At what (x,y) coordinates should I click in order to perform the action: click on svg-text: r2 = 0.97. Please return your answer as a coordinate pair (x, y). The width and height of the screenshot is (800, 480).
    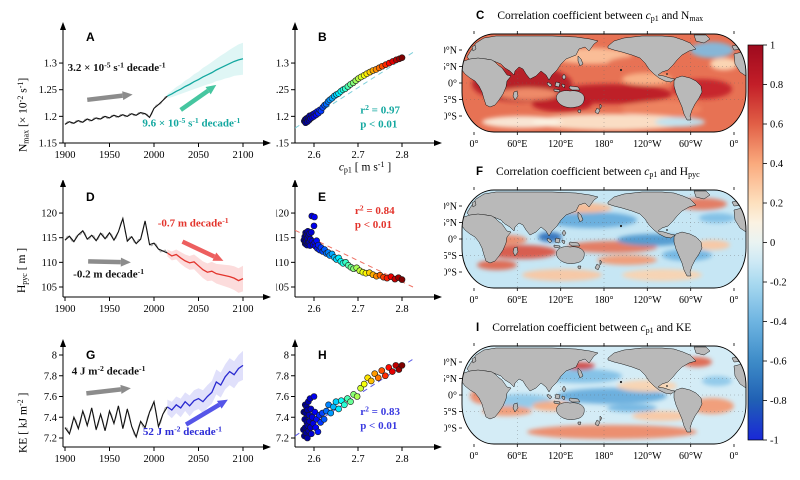
    Looking at the image, I should click on (380, 110).